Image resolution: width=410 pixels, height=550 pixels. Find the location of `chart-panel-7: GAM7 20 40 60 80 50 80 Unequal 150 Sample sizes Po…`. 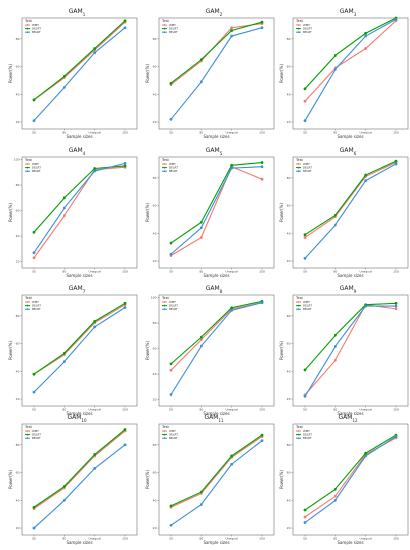

chart-panel-7: GAM7 20 40 60 80 50 80 Unequal 150 Sample sizes Po… is located at coordinates (73, 350).